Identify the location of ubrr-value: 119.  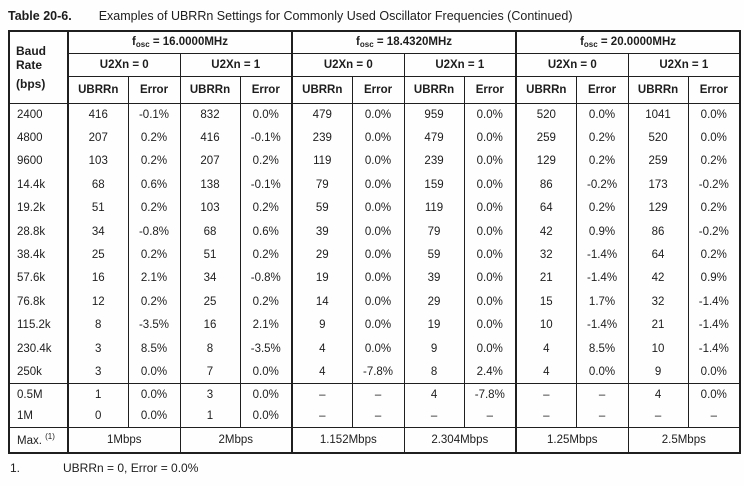
(434, 208).